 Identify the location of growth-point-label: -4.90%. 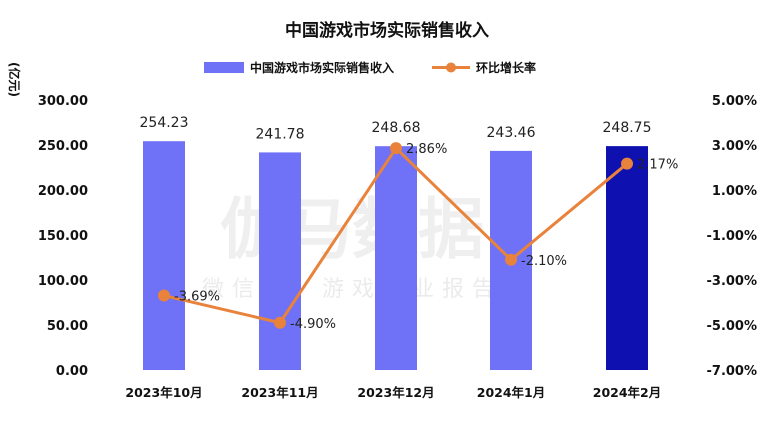
(313, 324).